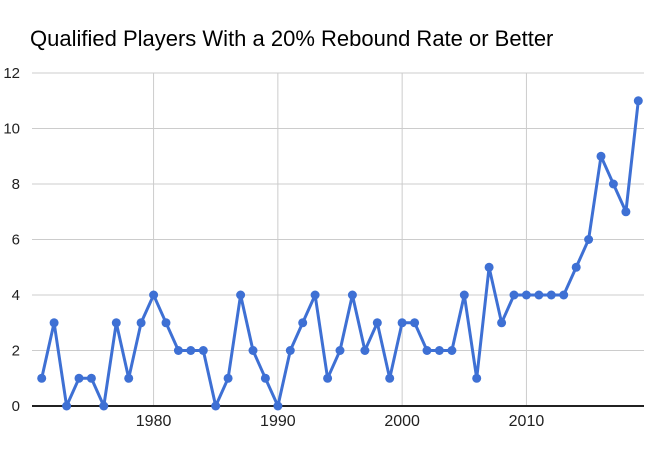 The width and height of the screenshot is (660, 454). Describe the element at coordinates (116, 323) in the screenshot. I see `data-point-1977` at that location.